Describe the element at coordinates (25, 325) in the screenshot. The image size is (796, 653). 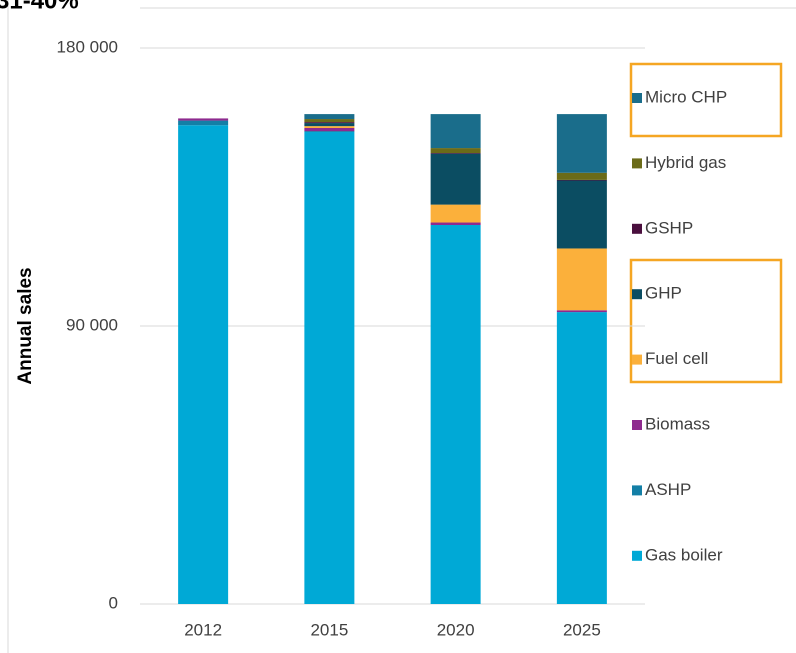
I see `y-axis-label: Annual sales` at that location.